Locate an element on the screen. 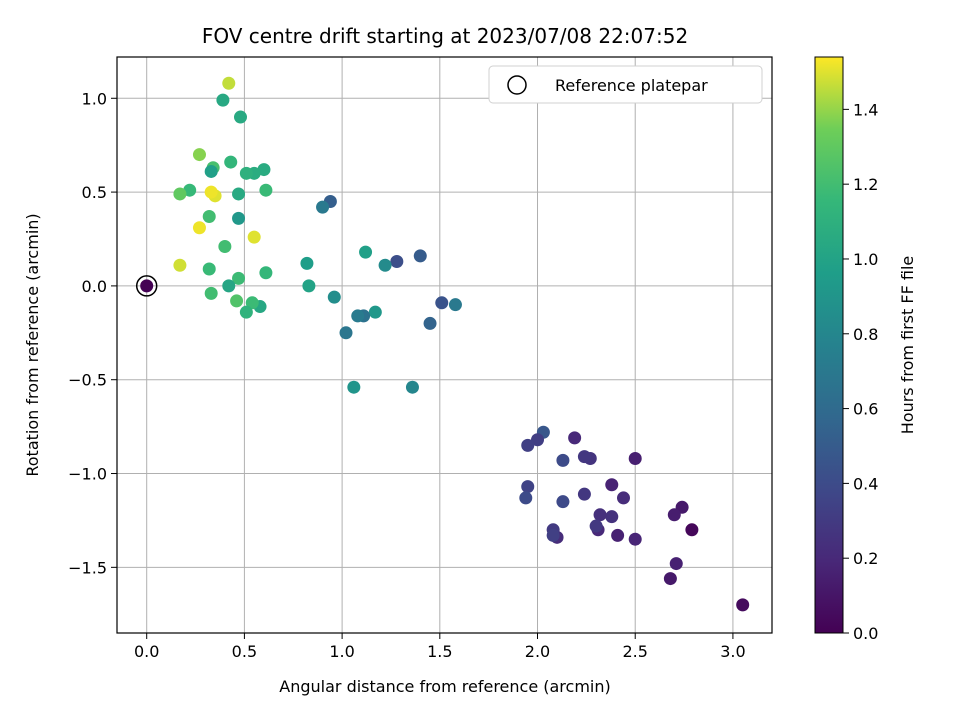  y-tick-label: 1.0 is located at coordinates (94, 98).